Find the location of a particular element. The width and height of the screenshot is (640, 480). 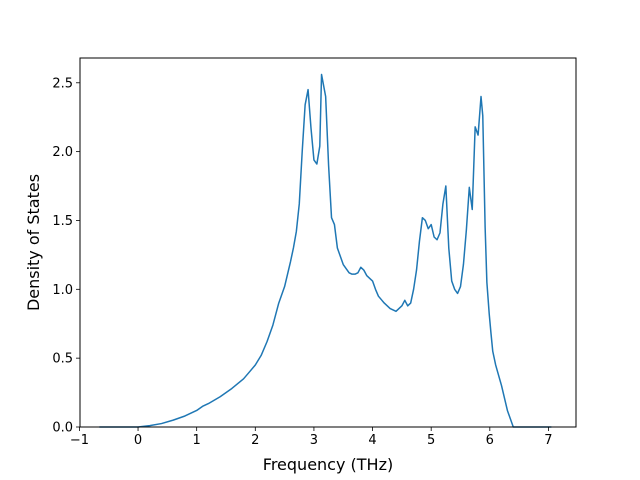

x-tick-label: 0 is located at coordinates (138, 440).